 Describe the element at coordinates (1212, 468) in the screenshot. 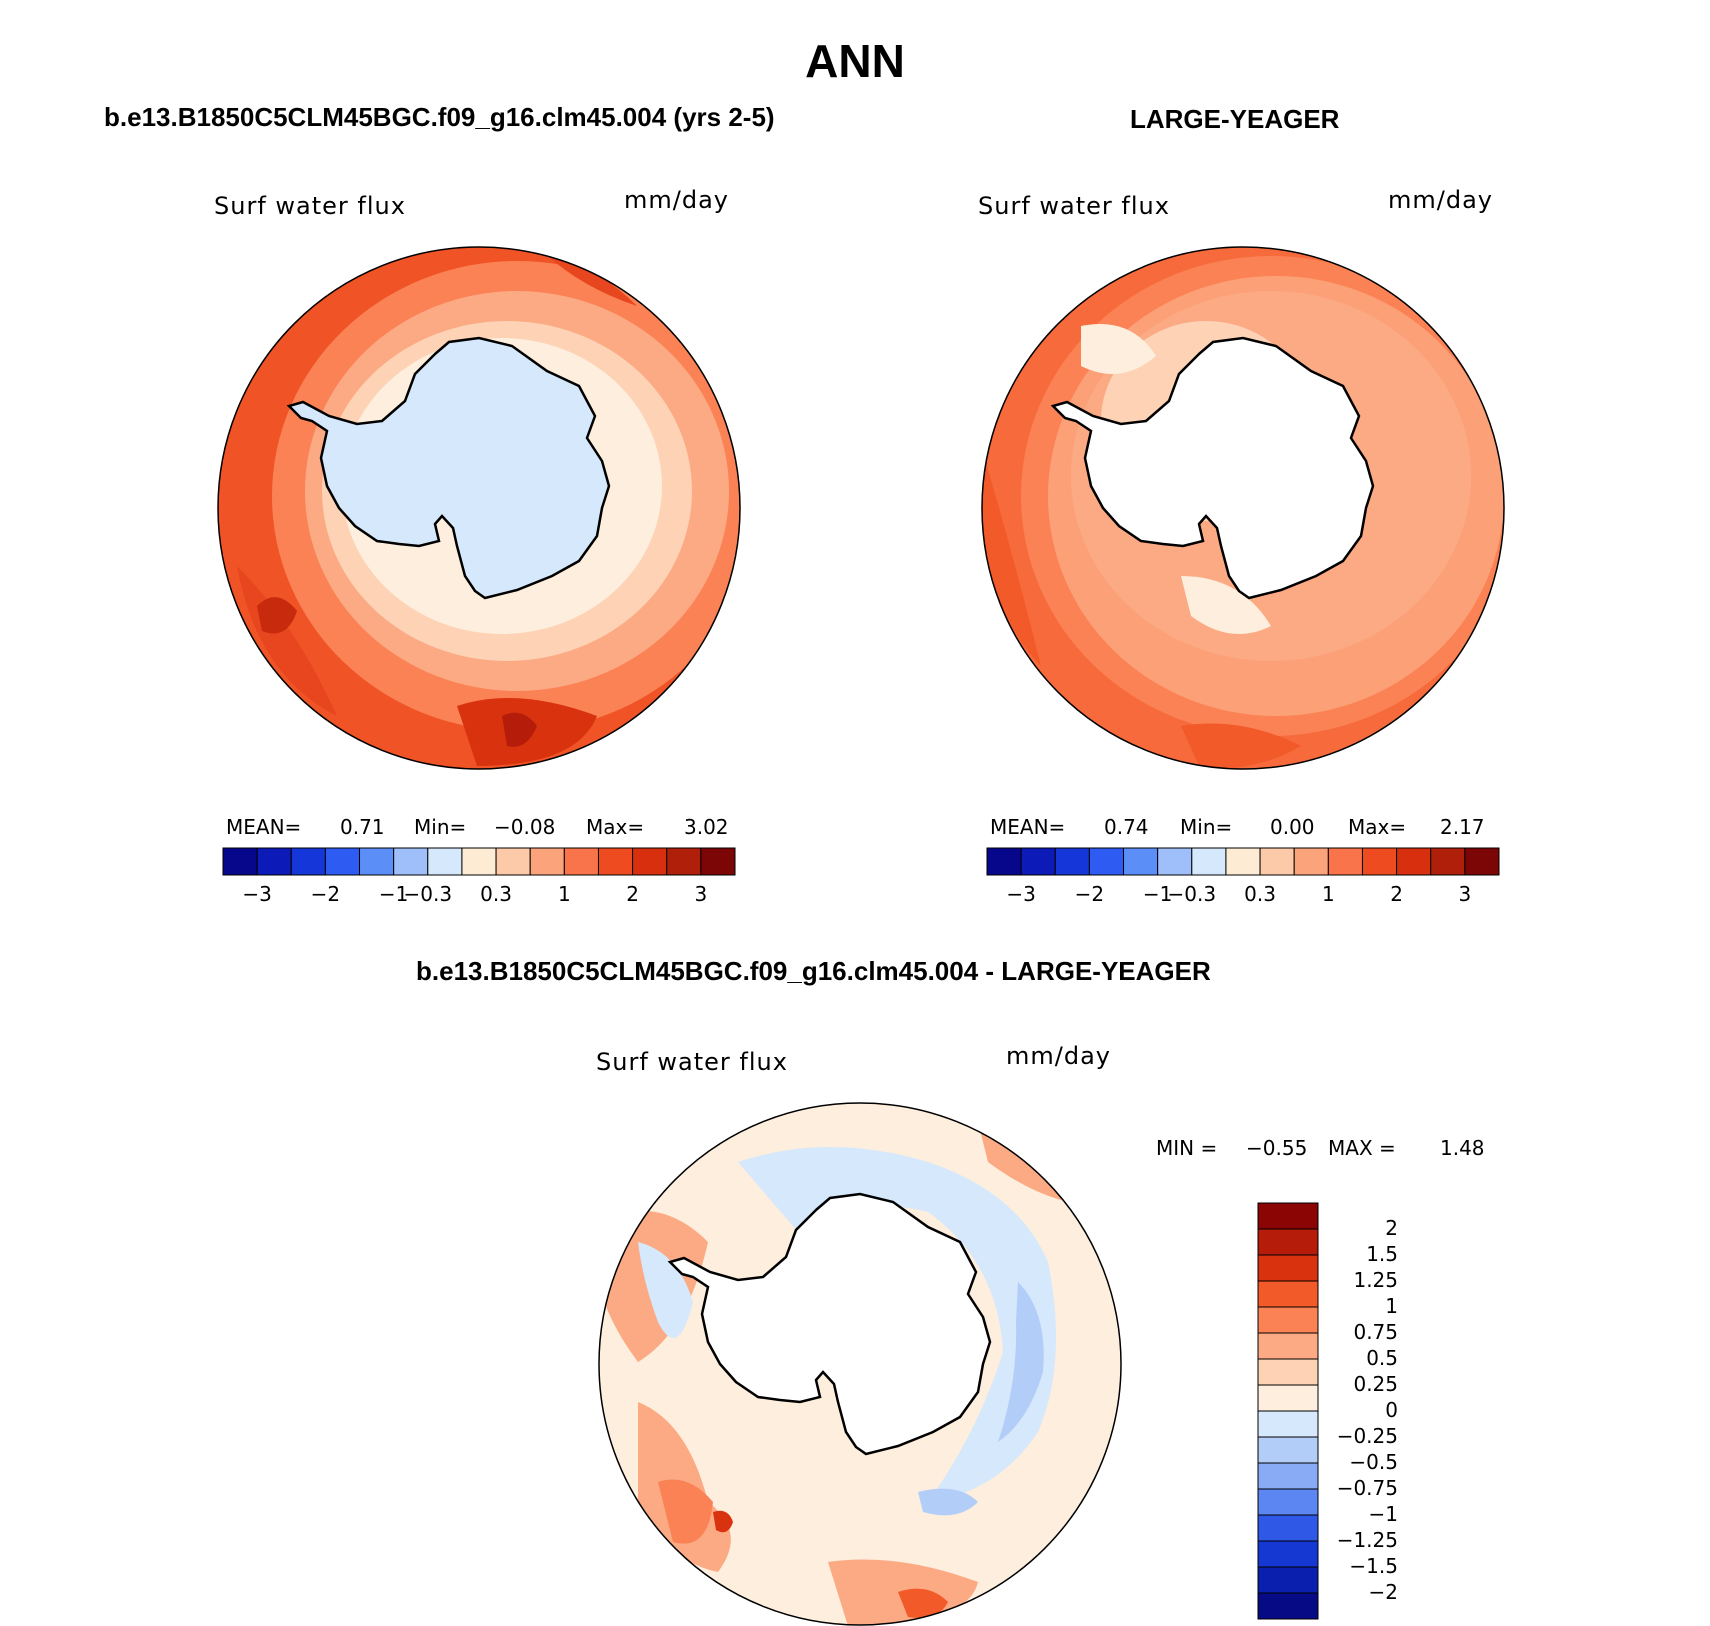

I see `panel-2-antarctica-landmass` at that location.